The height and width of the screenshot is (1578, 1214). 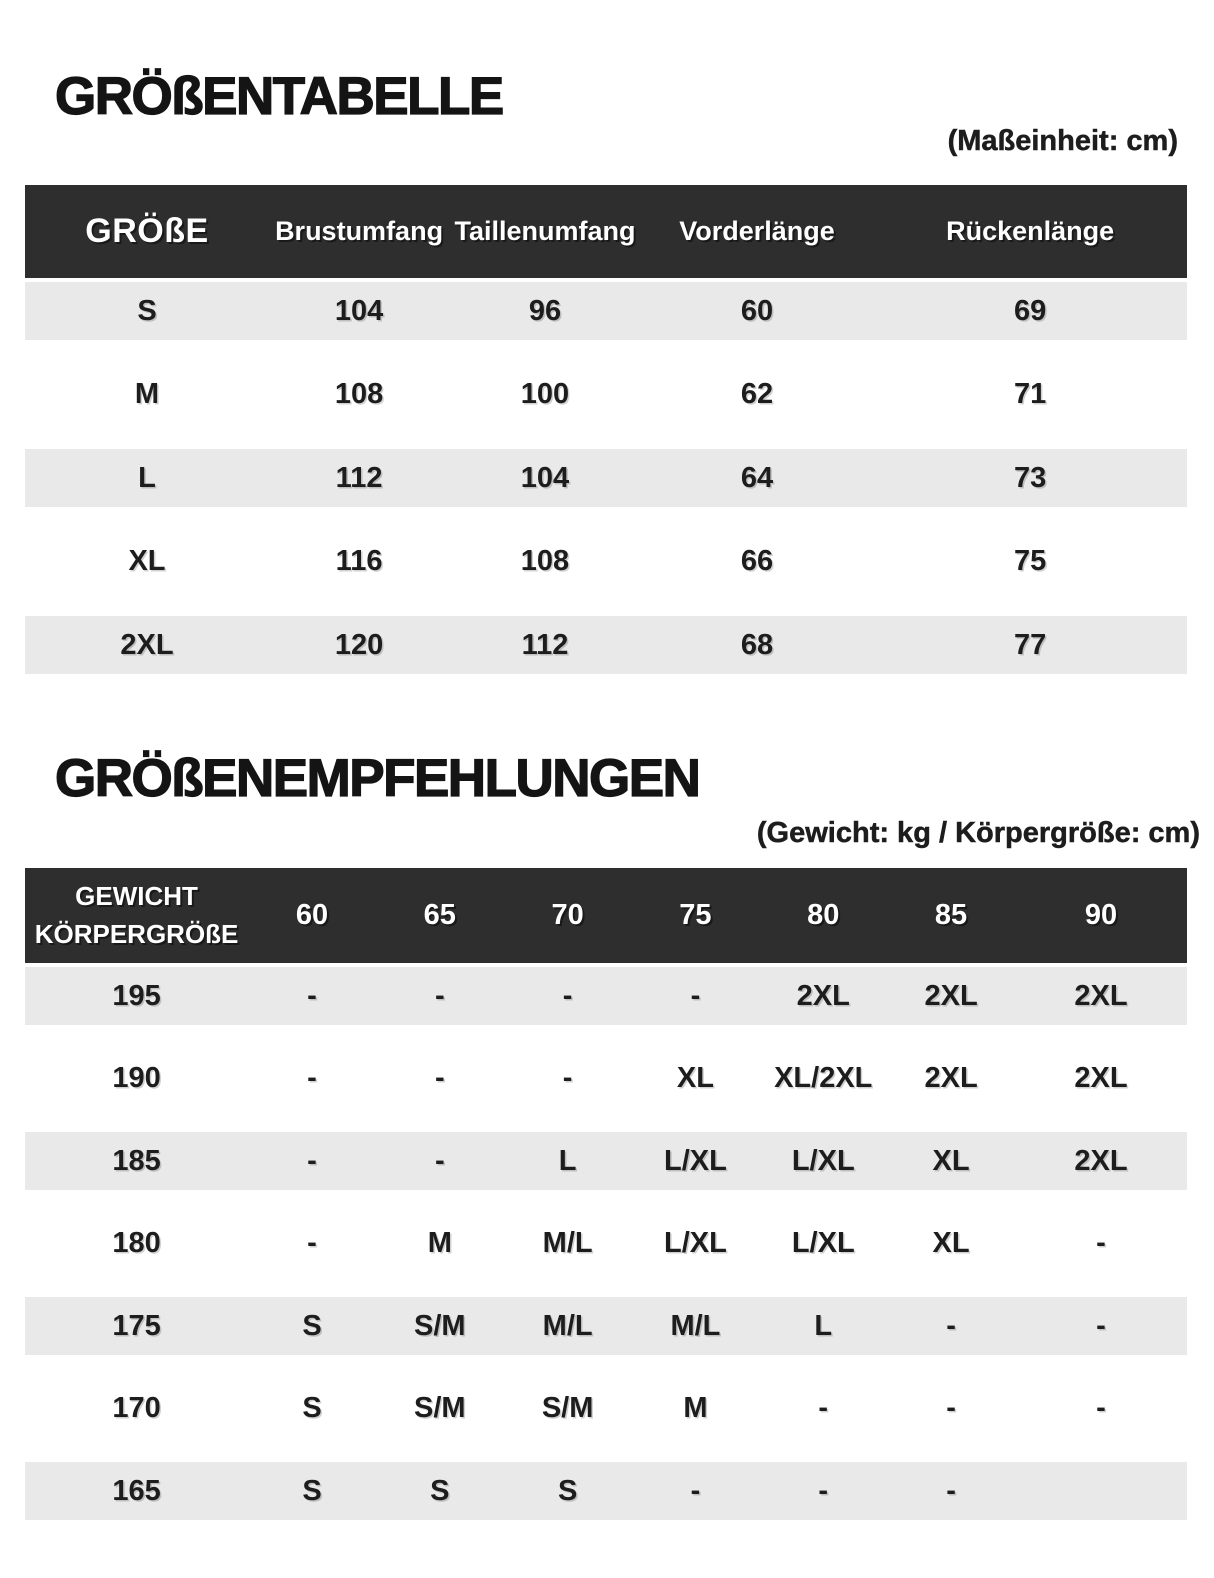 What do you see at coordinates (606, 1491) in the screenshot?
I see `recommendation-row-165: 165 S S S - - -` at bounding box center [606, 1491].